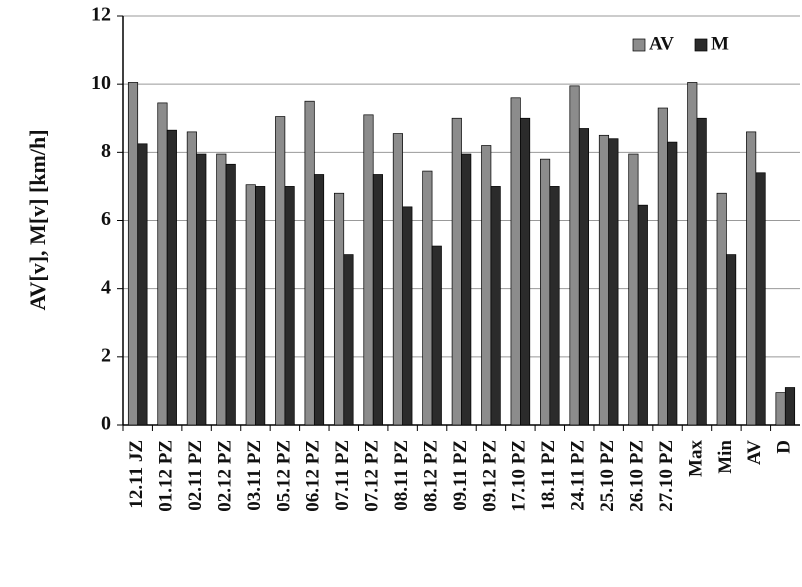  What do you see at coordinates (578, 475) in the screenshot?
I see `x-tick-label: 24.11 PZ` at bounding box center [578, 475].